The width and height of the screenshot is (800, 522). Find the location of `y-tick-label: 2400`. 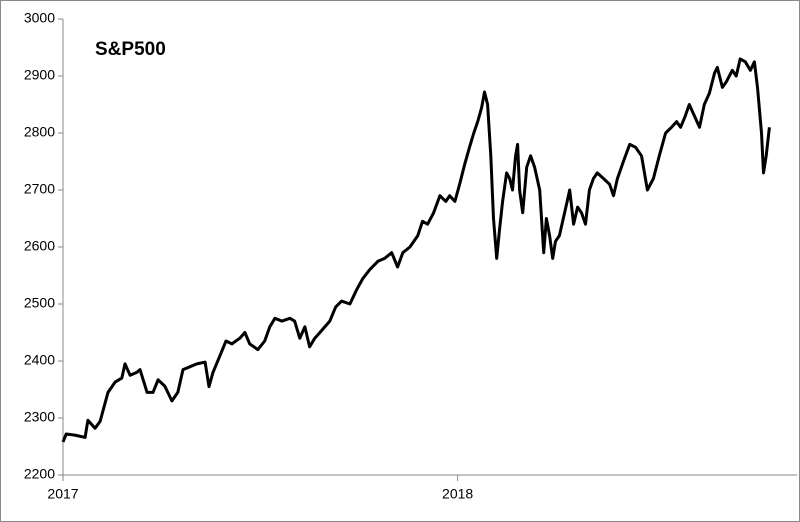

y-tick-label: 2400 is located at coordinates (39, 360).